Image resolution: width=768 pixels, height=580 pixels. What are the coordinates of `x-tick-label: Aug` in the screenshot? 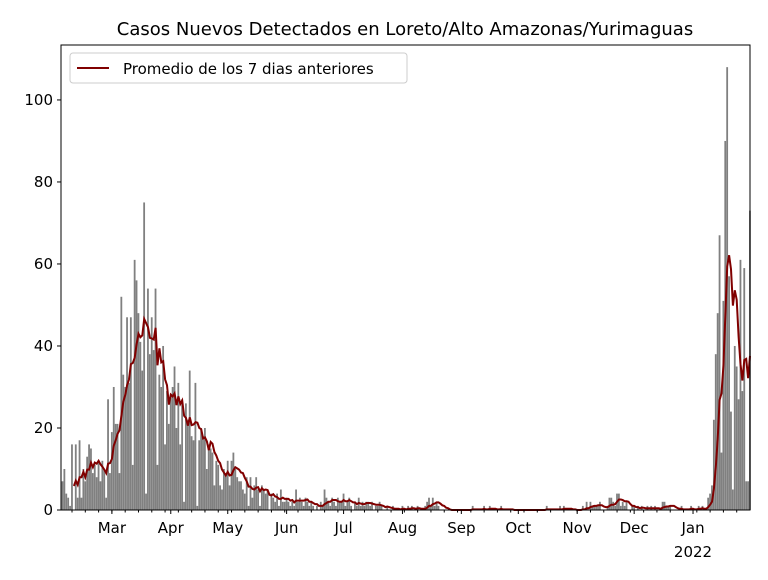 It's located at (402, 528).